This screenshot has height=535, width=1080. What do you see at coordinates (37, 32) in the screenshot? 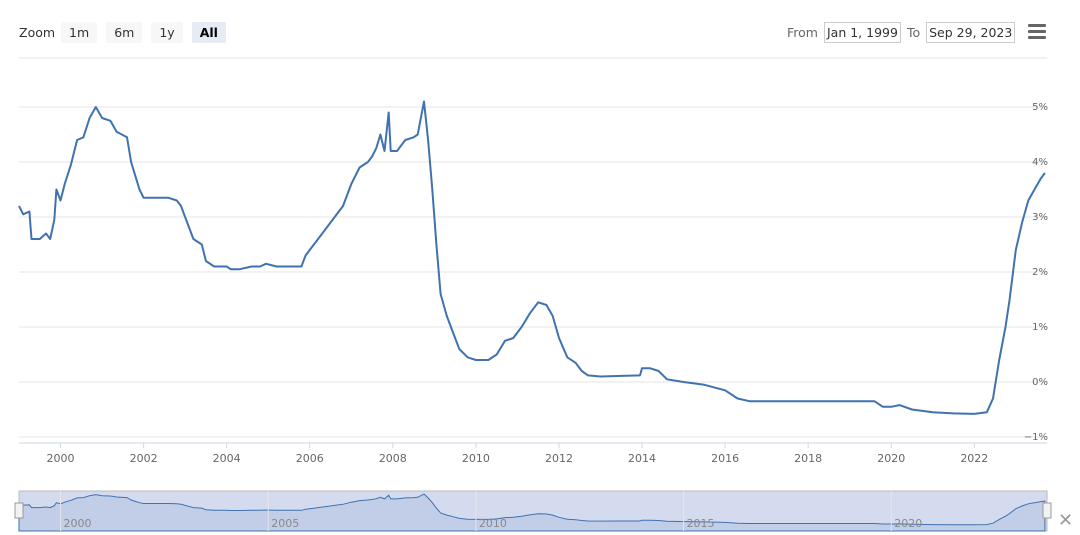
I see `zoom-label: Zoom` at bounding box center [37, 32].